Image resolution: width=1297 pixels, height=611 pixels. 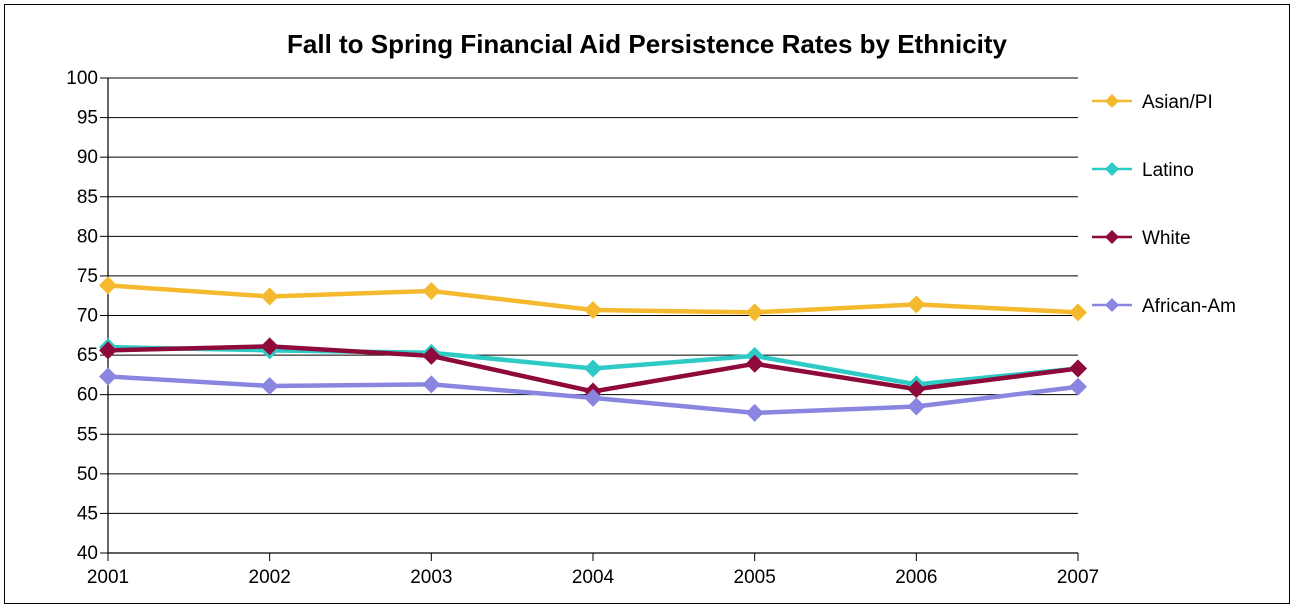 What do you see at coordinates (1177, 102) in the screenshot?
I see `legend-label: Asian/PI` at bounding box center [1177, 102].